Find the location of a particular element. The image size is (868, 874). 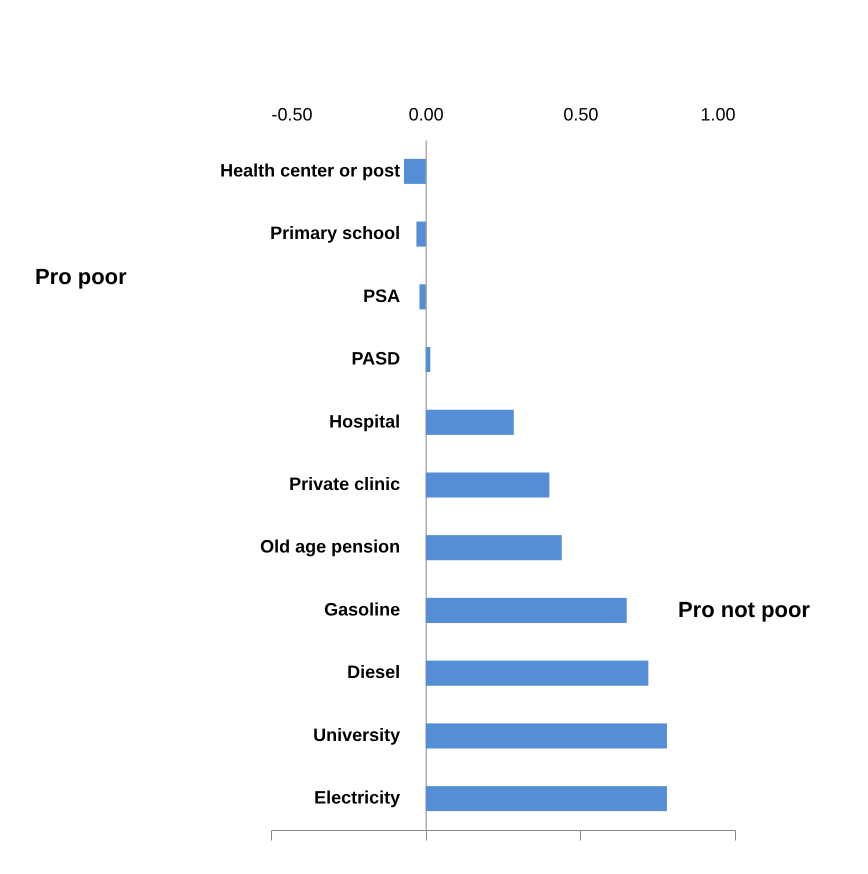

y-tick-label: Gasoline is located at coordinates (362, 609).